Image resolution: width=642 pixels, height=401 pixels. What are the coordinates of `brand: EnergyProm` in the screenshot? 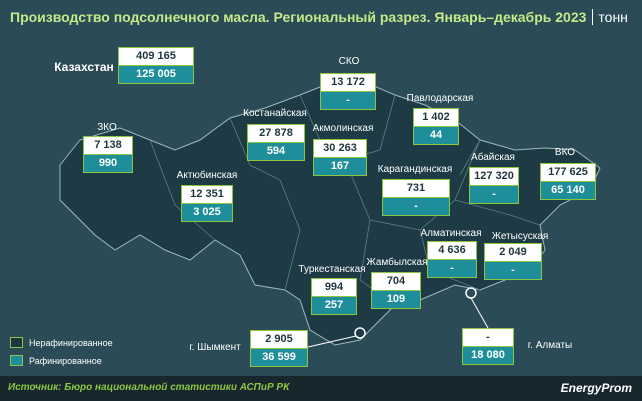 It's located at (596, 388).